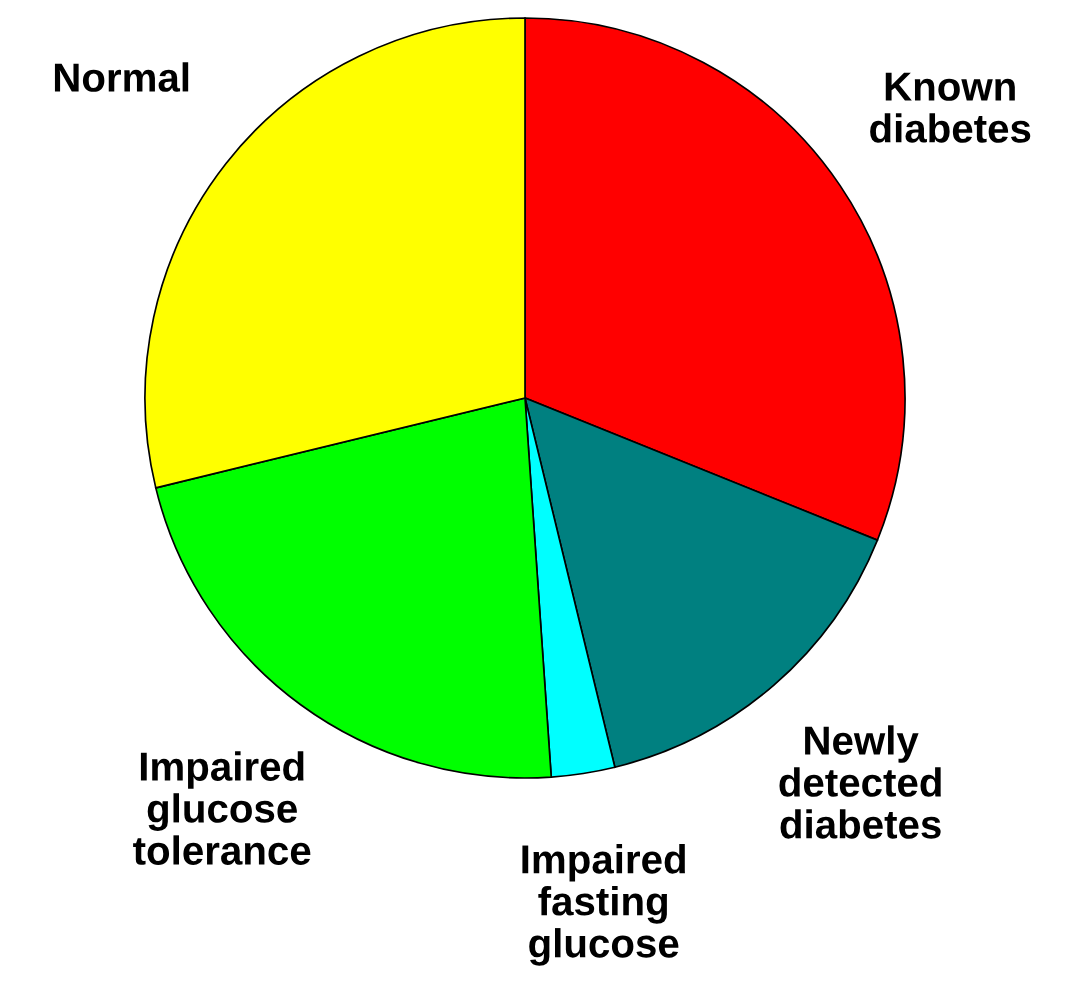 This screenshot has height=1003, width=1083. What do you see at coordinates (860, 782) in the screenshot?
I see `slice-label: Newly detected diabetes` at bounding box center [860, 782].